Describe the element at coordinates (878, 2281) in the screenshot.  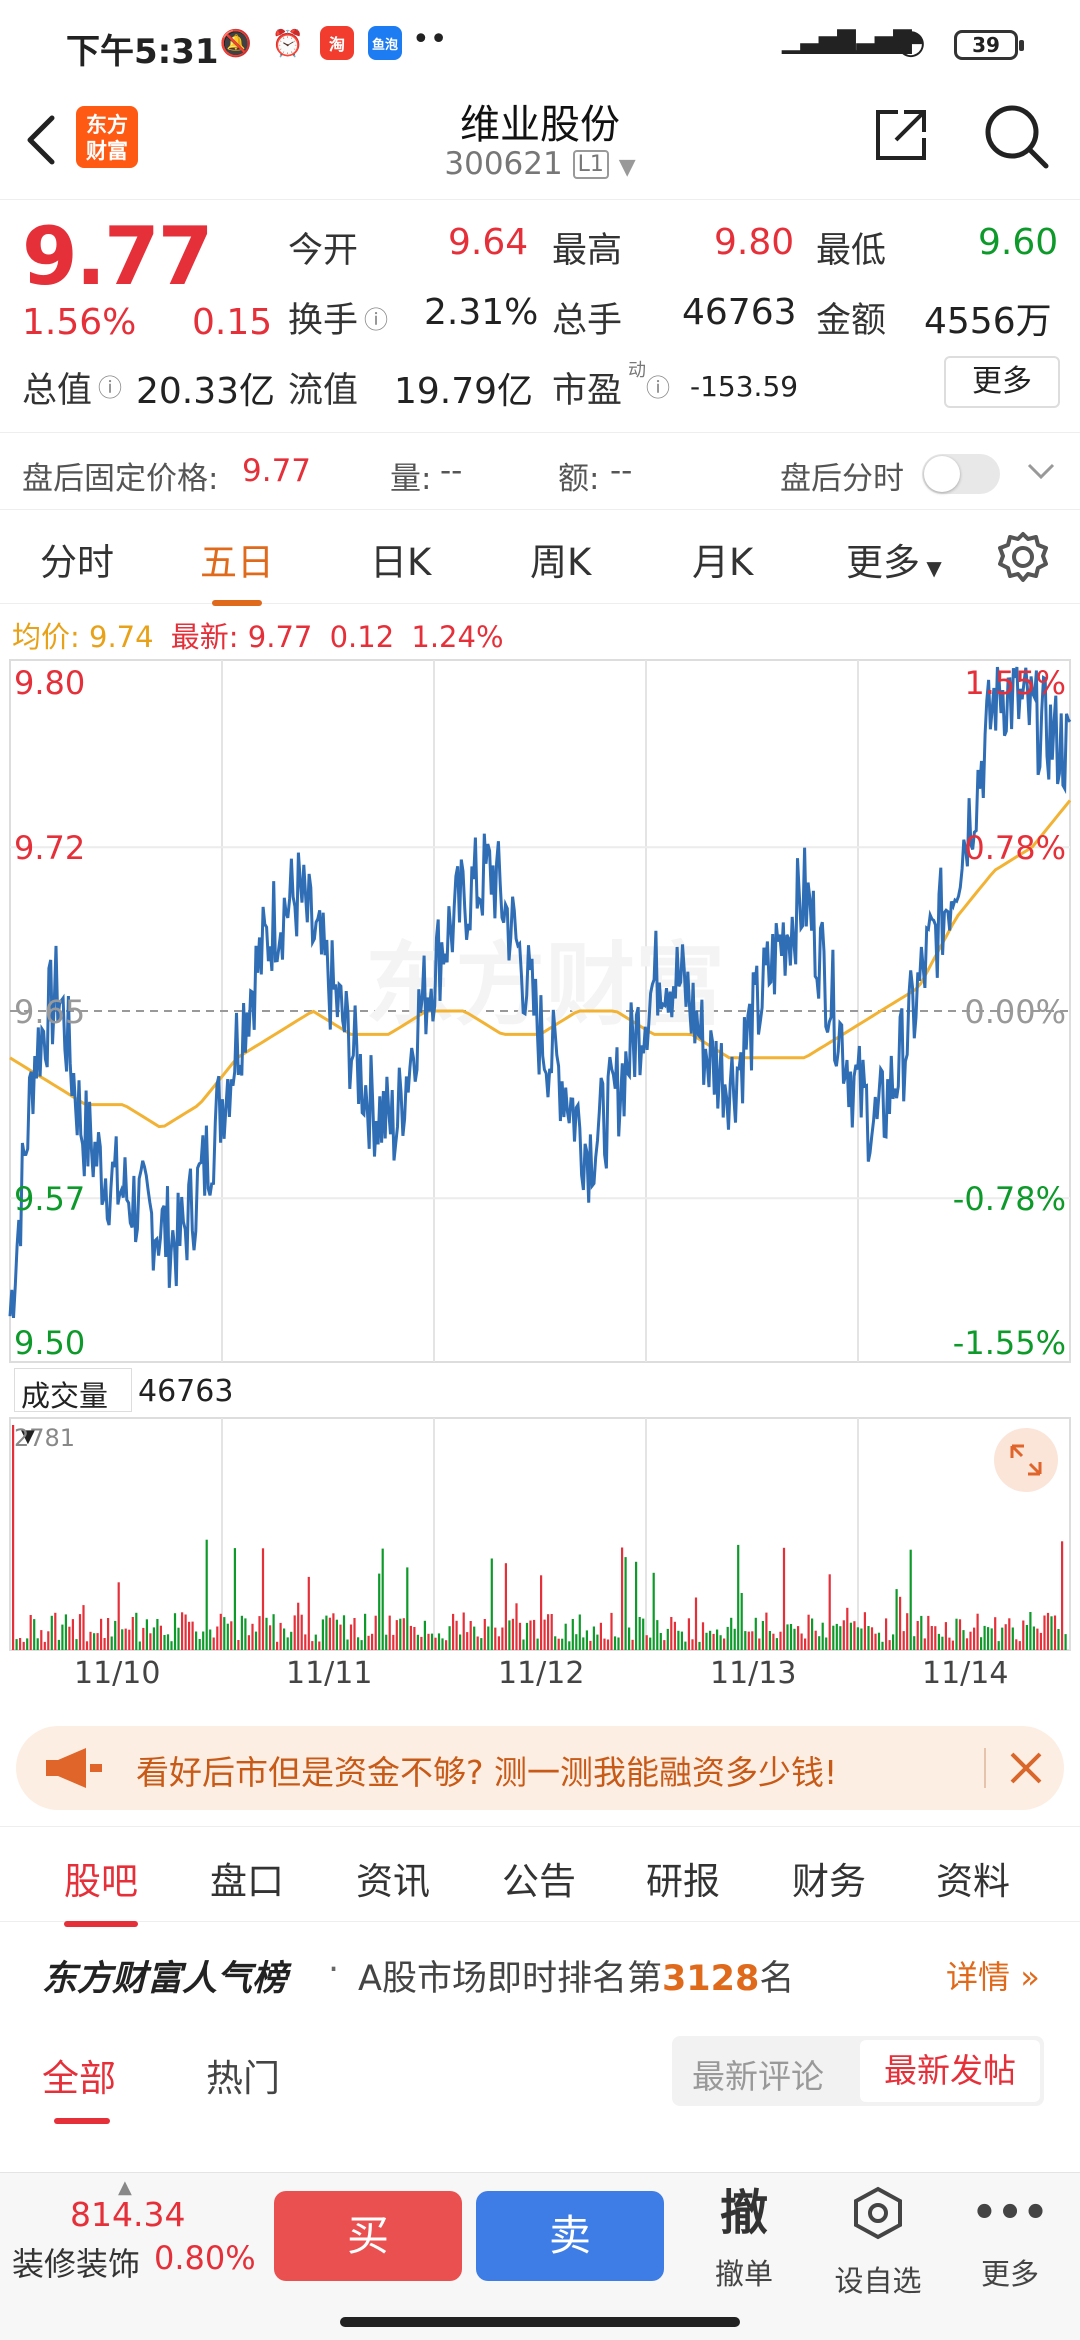
I see `watchlist-label: 设自选` at that location.